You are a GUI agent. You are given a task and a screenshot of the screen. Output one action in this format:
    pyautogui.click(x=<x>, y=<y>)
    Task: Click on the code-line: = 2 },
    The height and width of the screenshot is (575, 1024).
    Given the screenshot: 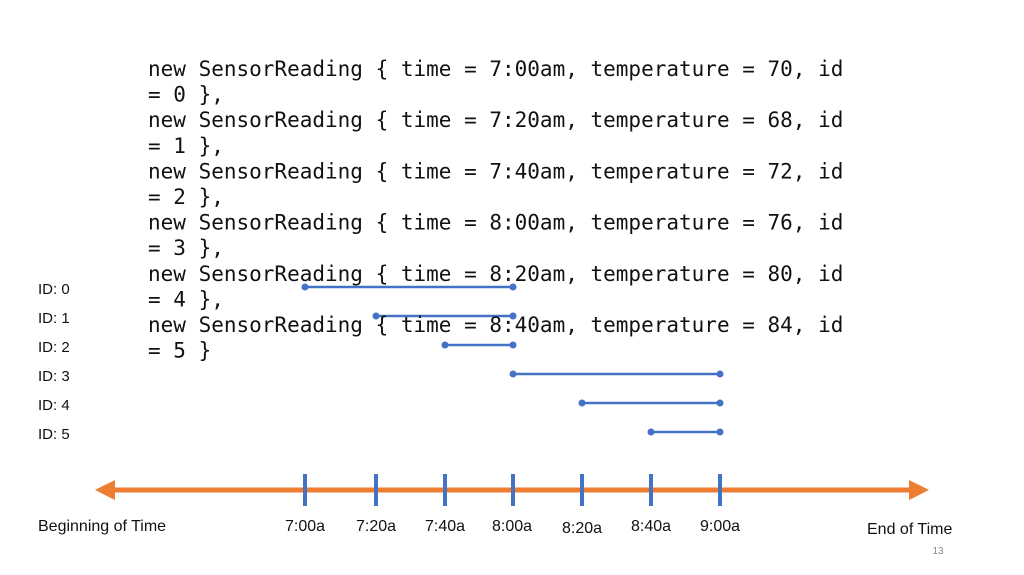 What is the action you would take?
    pyautogui.click(x=186, y=197)
    